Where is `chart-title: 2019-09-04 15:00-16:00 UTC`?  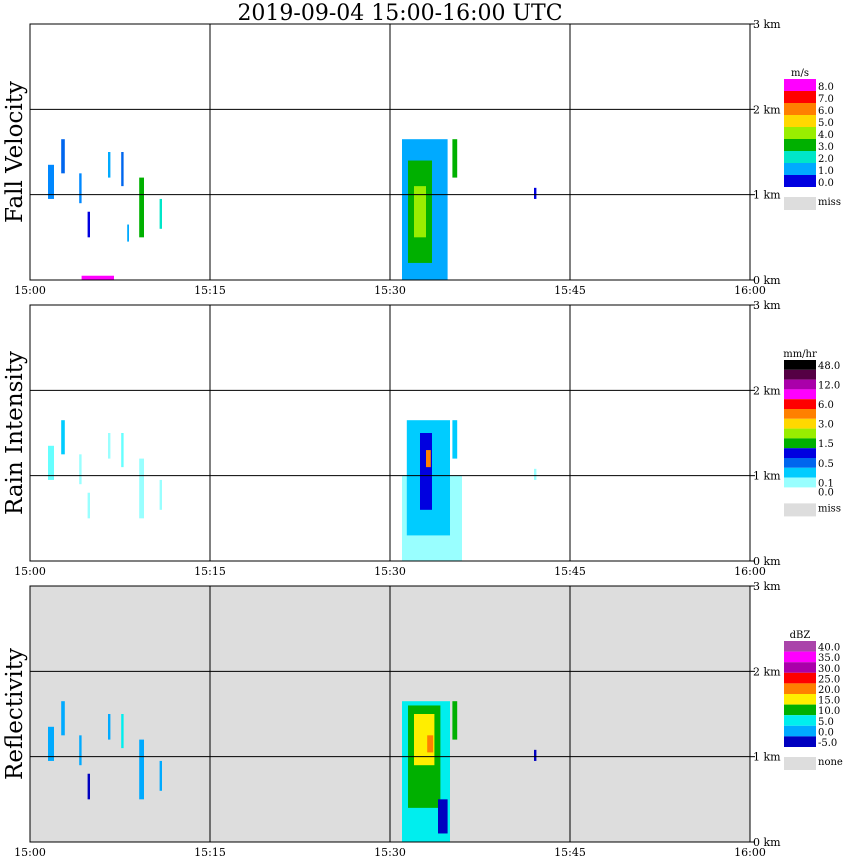 chart-title: 2019-09-04 15:00-16:00 UTC is located at coordinates (400, 13).